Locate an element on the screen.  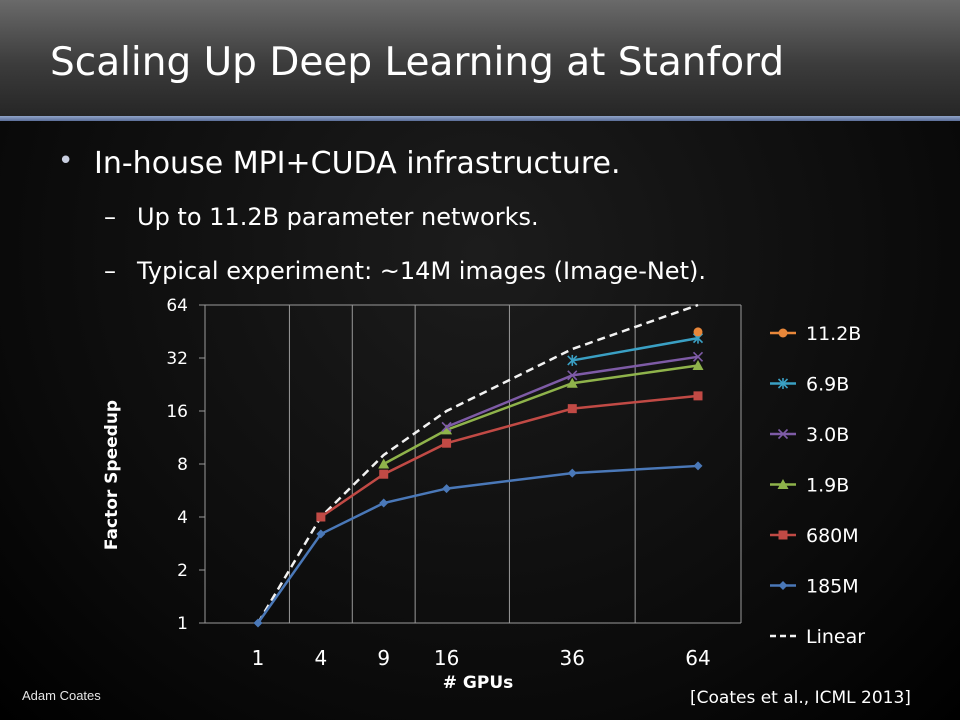
series-line-6-9b is located at coordinates (635, 349).